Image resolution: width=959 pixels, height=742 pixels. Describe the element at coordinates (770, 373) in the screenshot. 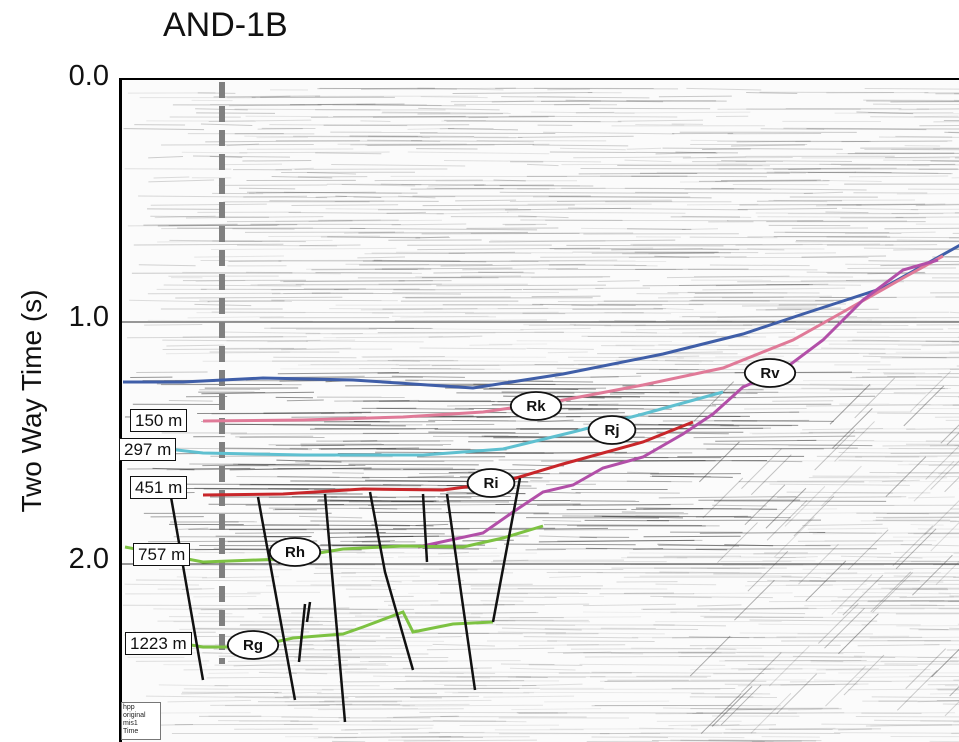

I see `label-rv-ellipse` at that location.